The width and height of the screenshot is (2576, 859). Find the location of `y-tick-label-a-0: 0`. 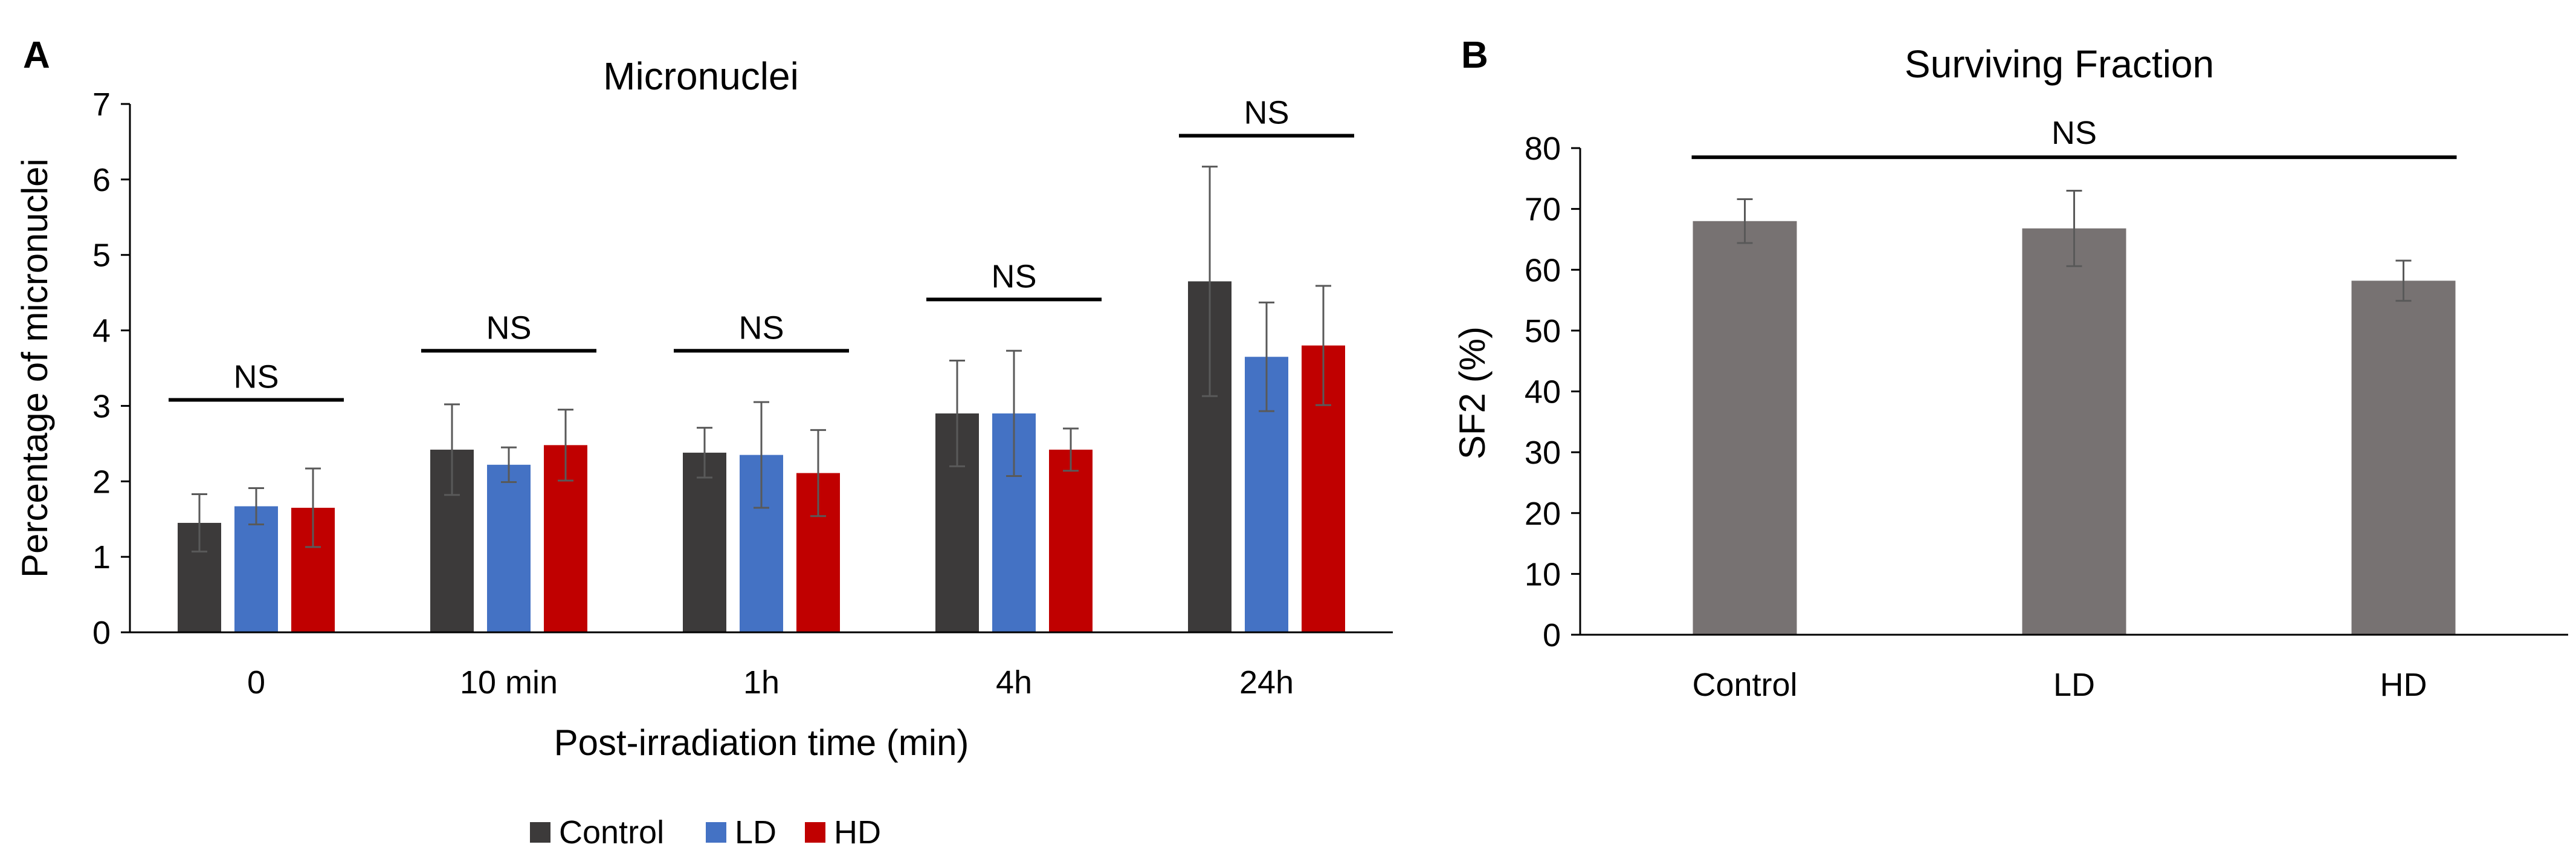

y-tick-label-a-0: 0 is located at coordinates (101, 633).